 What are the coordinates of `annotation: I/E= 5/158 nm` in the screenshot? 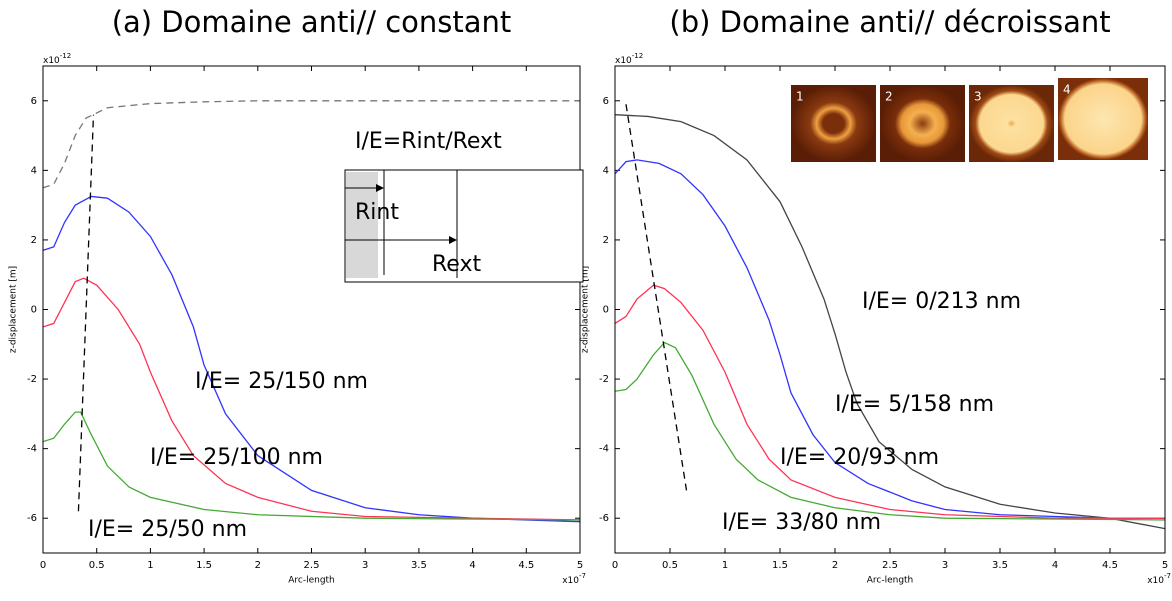 It's located at (914, 404).